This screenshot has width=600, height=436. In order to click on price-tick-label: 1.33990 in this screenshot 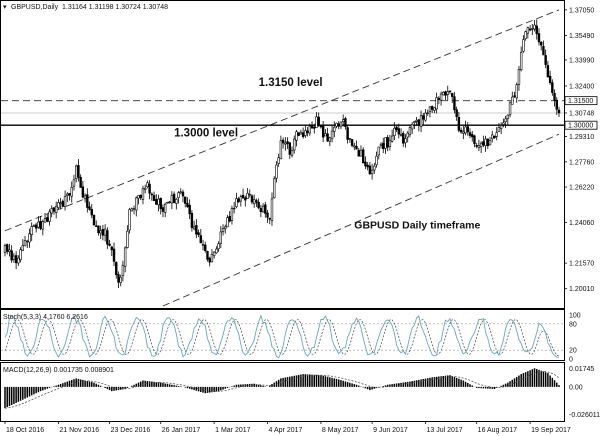, I will do `click(581, 60)`.